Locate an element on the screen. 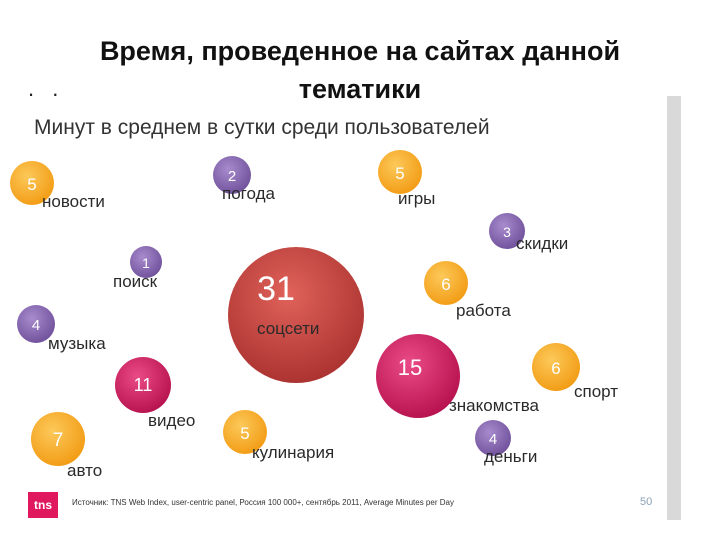  bubble-соцсети is located at coordinates (296, 315).